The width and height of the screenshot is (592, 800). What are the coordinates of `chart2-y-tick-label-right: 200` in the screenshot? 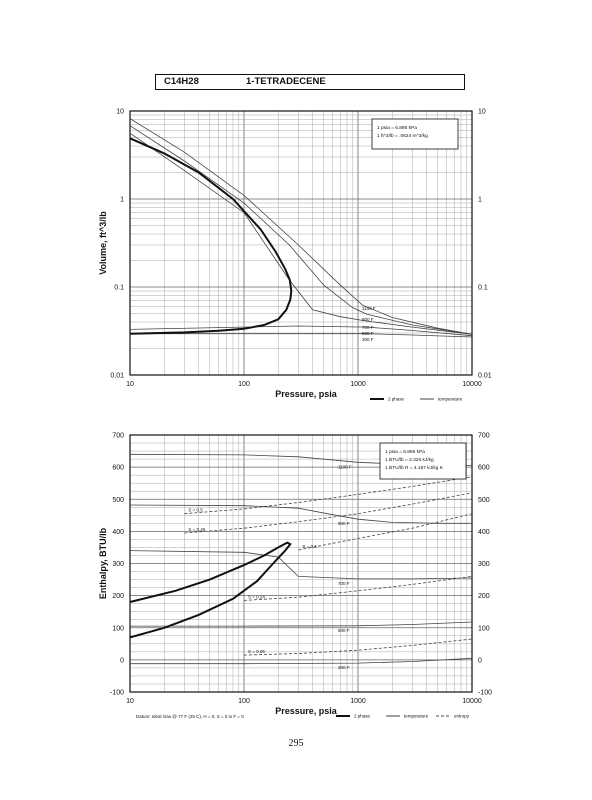 It's located at (484, 596).